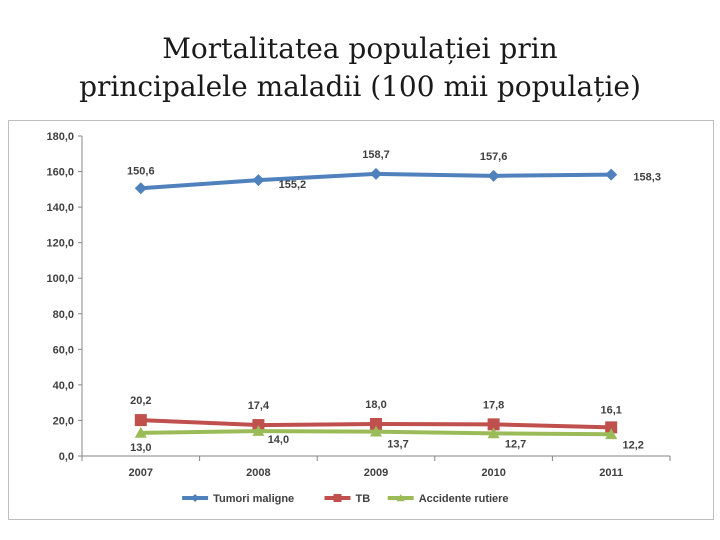 The width and height of the screenshot is (720, 540). What do you see at coordinates (60, 137) in the screenshot?
I see `y-tick-label: 180,0` at bounding box center [60, 137].